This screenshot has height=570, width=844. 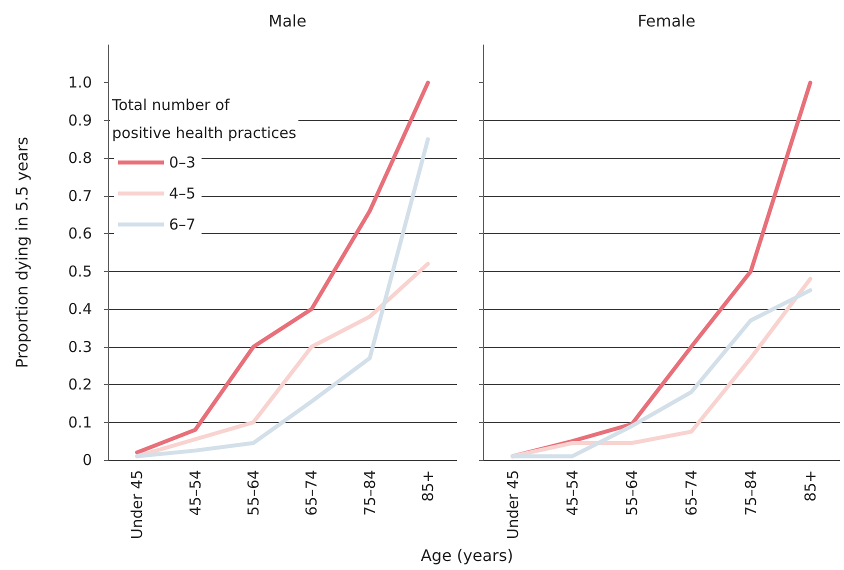 I want to click on chart-title: Female, so click(x=667, y=21).